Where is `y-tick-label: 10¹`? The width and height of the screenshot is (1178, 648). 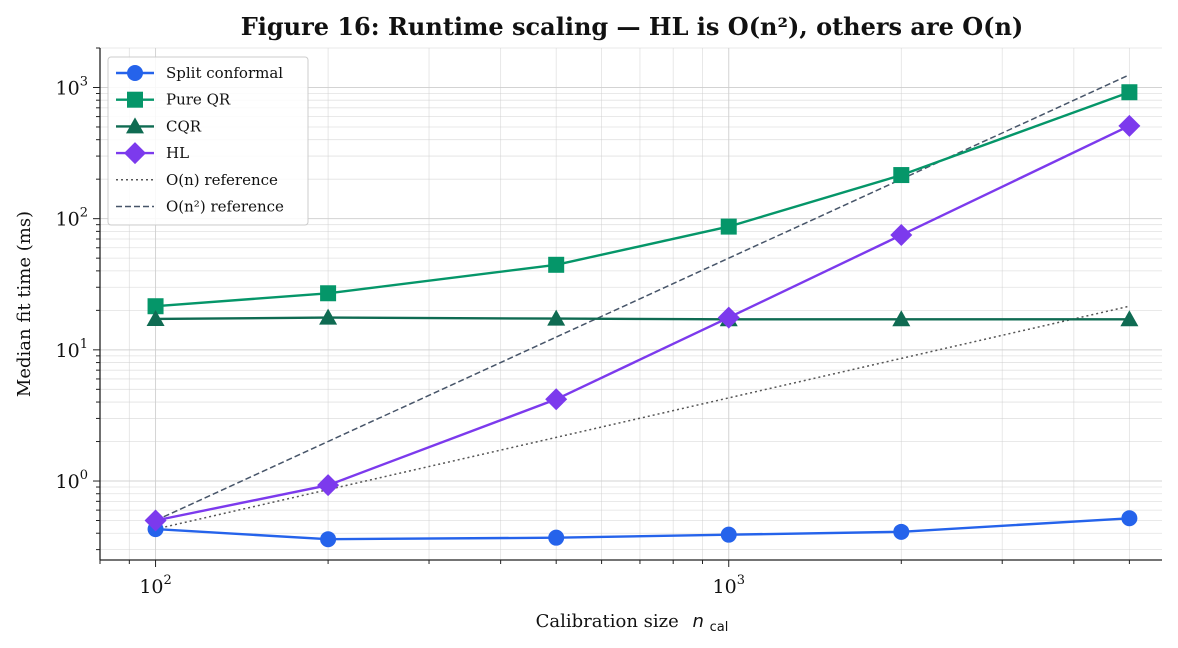
y-tick-label: 10¹ is located at coordinates (72, 349).